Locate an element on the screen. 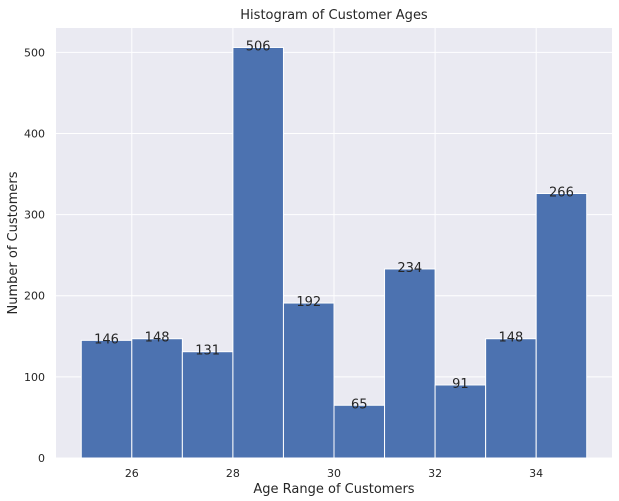 Image resolution: width=619 pixels, height=501 pixels. y-tick-label: 200 is located at coordinates (34, 296).